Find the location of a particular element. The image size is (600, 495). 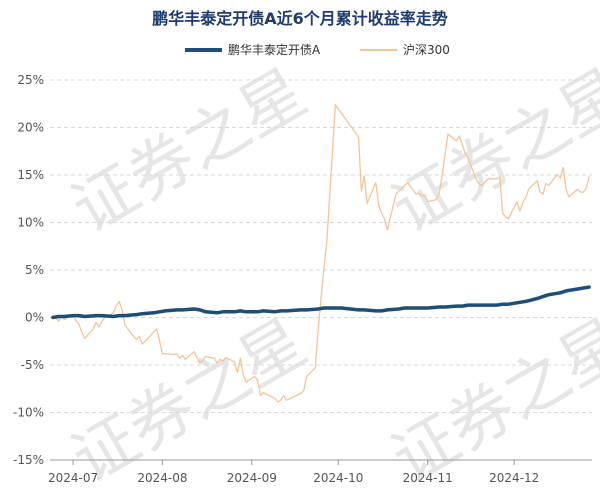

x-tick-label: 2024-08 is located at coordinates (162, 478).